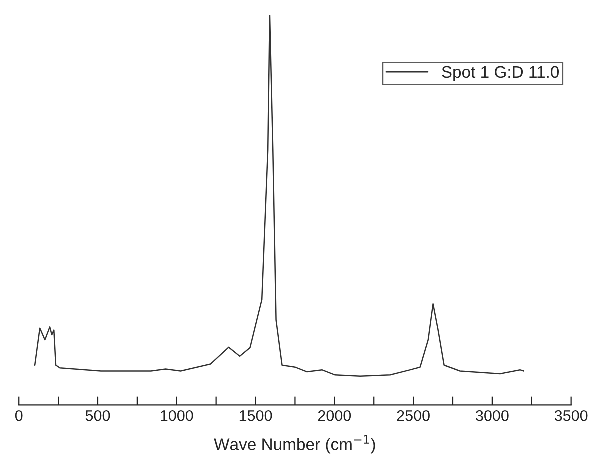 The height and width of the screenshot is (475, 597). Describe the element at coordinates (413, 416) in the screenshot. I see `x-tick-label: 2500` at that location.